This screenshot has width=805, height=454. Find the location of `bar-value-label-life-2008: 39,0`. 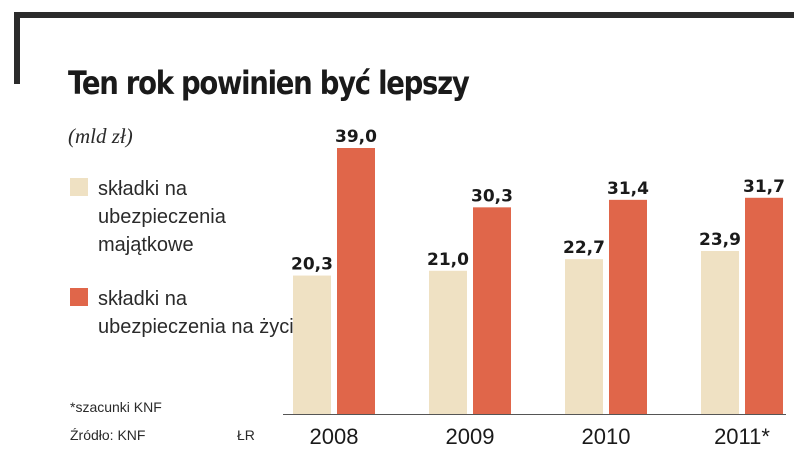

bar-value-label-life-2008: 39,0 is located at coordinates (356, 137).